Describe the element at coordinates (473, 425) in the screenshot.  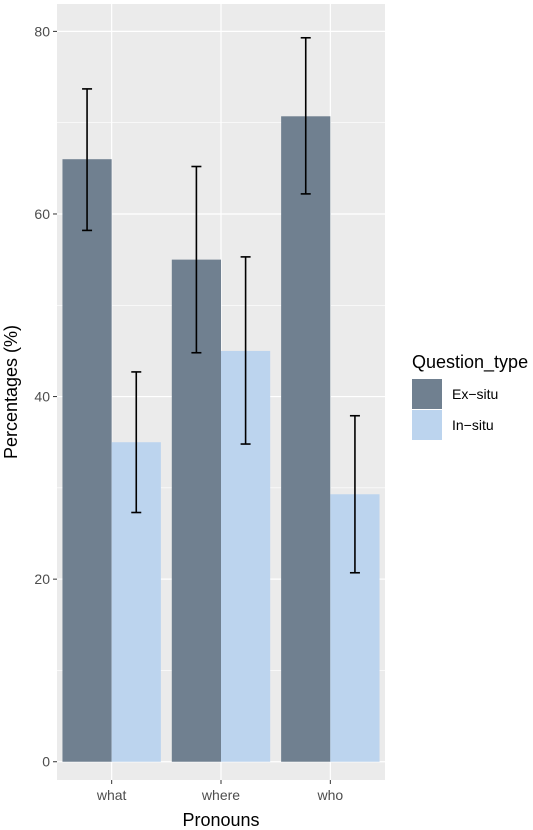
I see `legend-label-in-situ: In−situ` at that location.